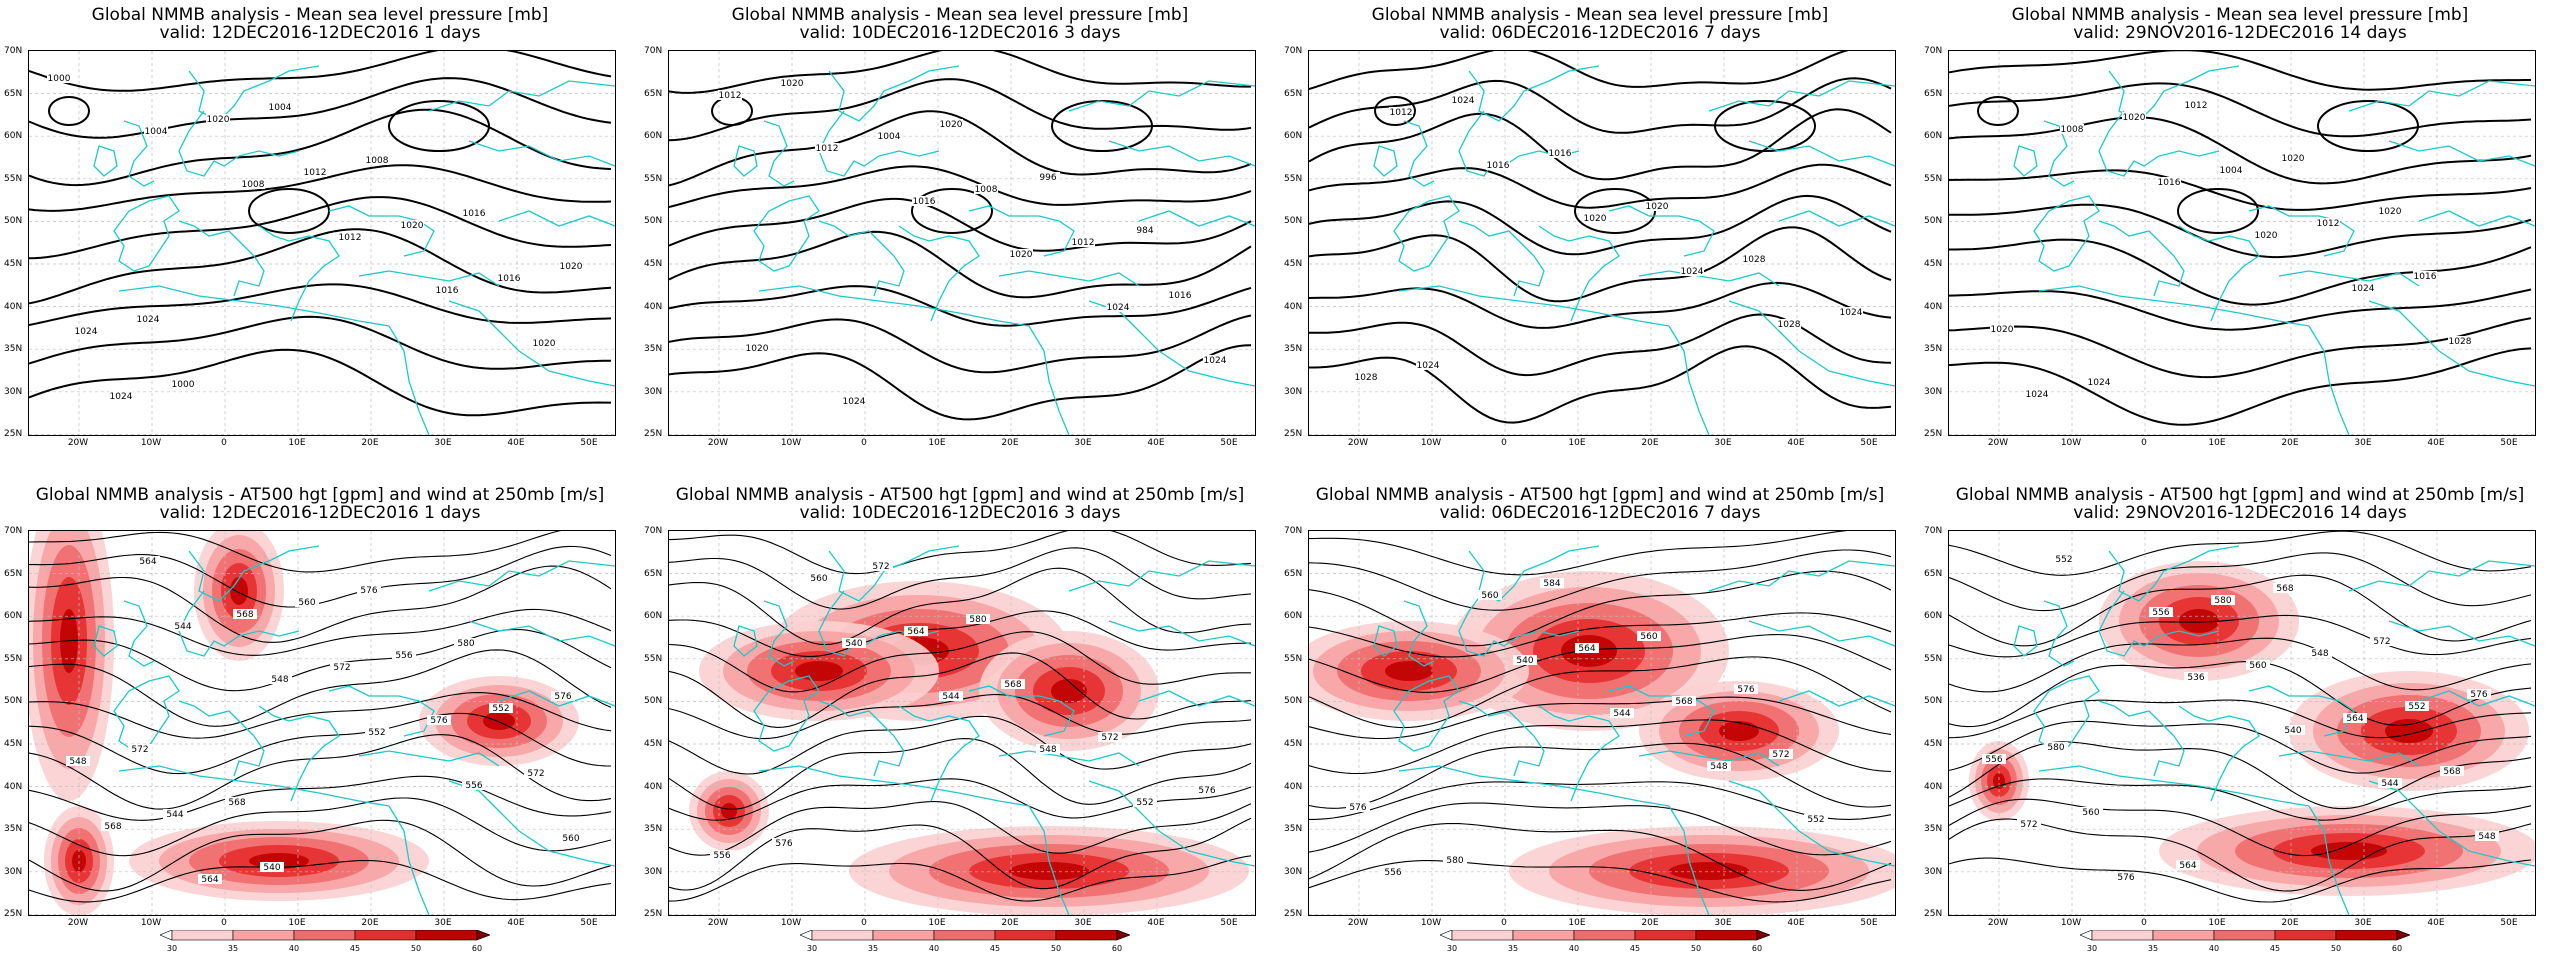 The height and width of the screenshot is (960, 2560). I want to click on contour-label: 572, so click(2381, 642).